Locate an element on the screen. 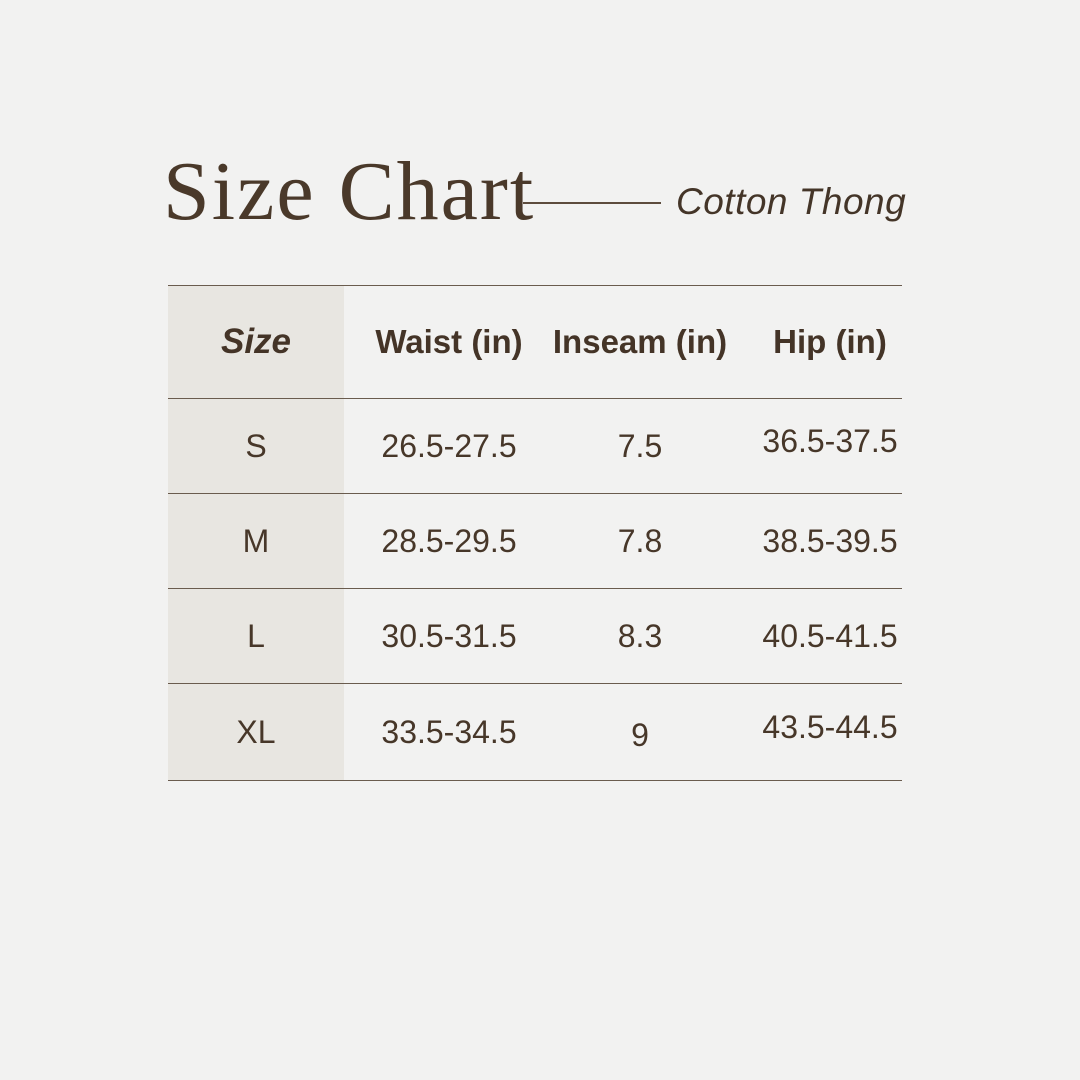 This screenshot has width=1080, height=1080. hip-value-text: 36.5-37.5 is located at coordinates (830, 440).